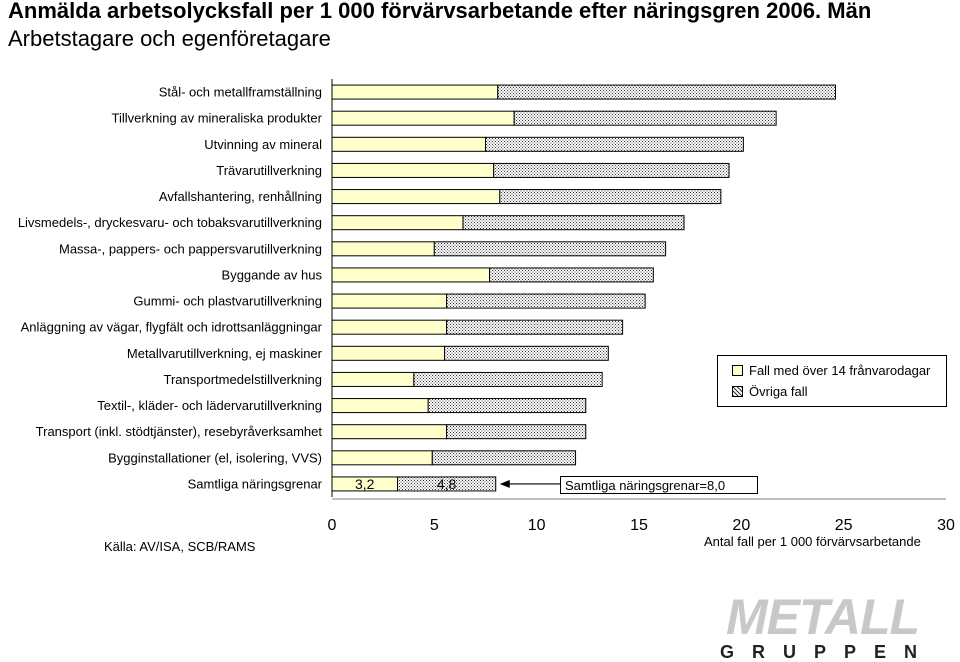 This screenshot has height=662, width=960. I want to click on callout-arrowhead, so click(504, 483).